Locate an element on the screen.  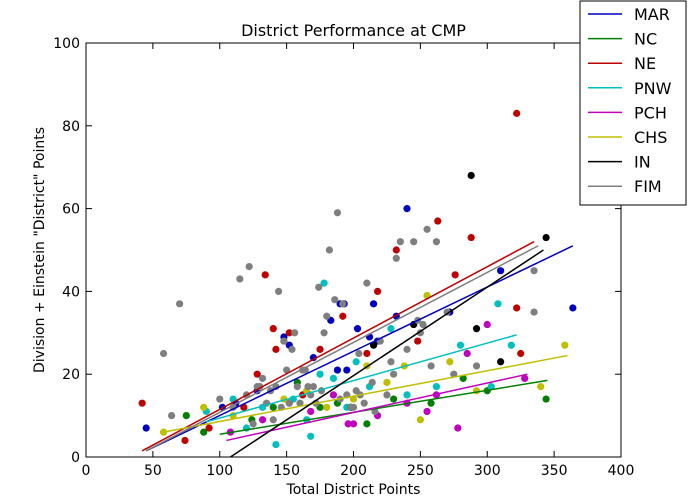
x-tick-label: 400 is located at coordinates (621, 471).